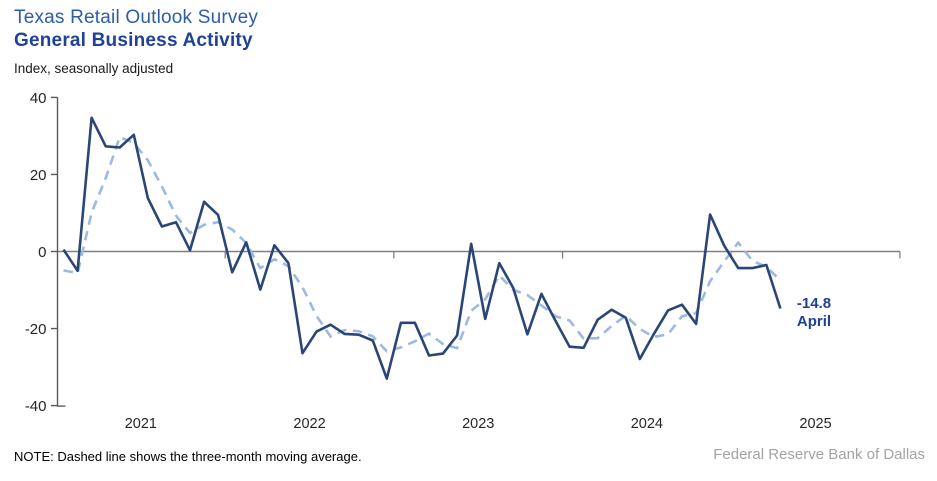 The height and width of the screenshot is (481, 937). What do you see at coordinates (36, 329) in the screenshot?
I see `y-tick-label: -20` at bounding box center [36, 329].